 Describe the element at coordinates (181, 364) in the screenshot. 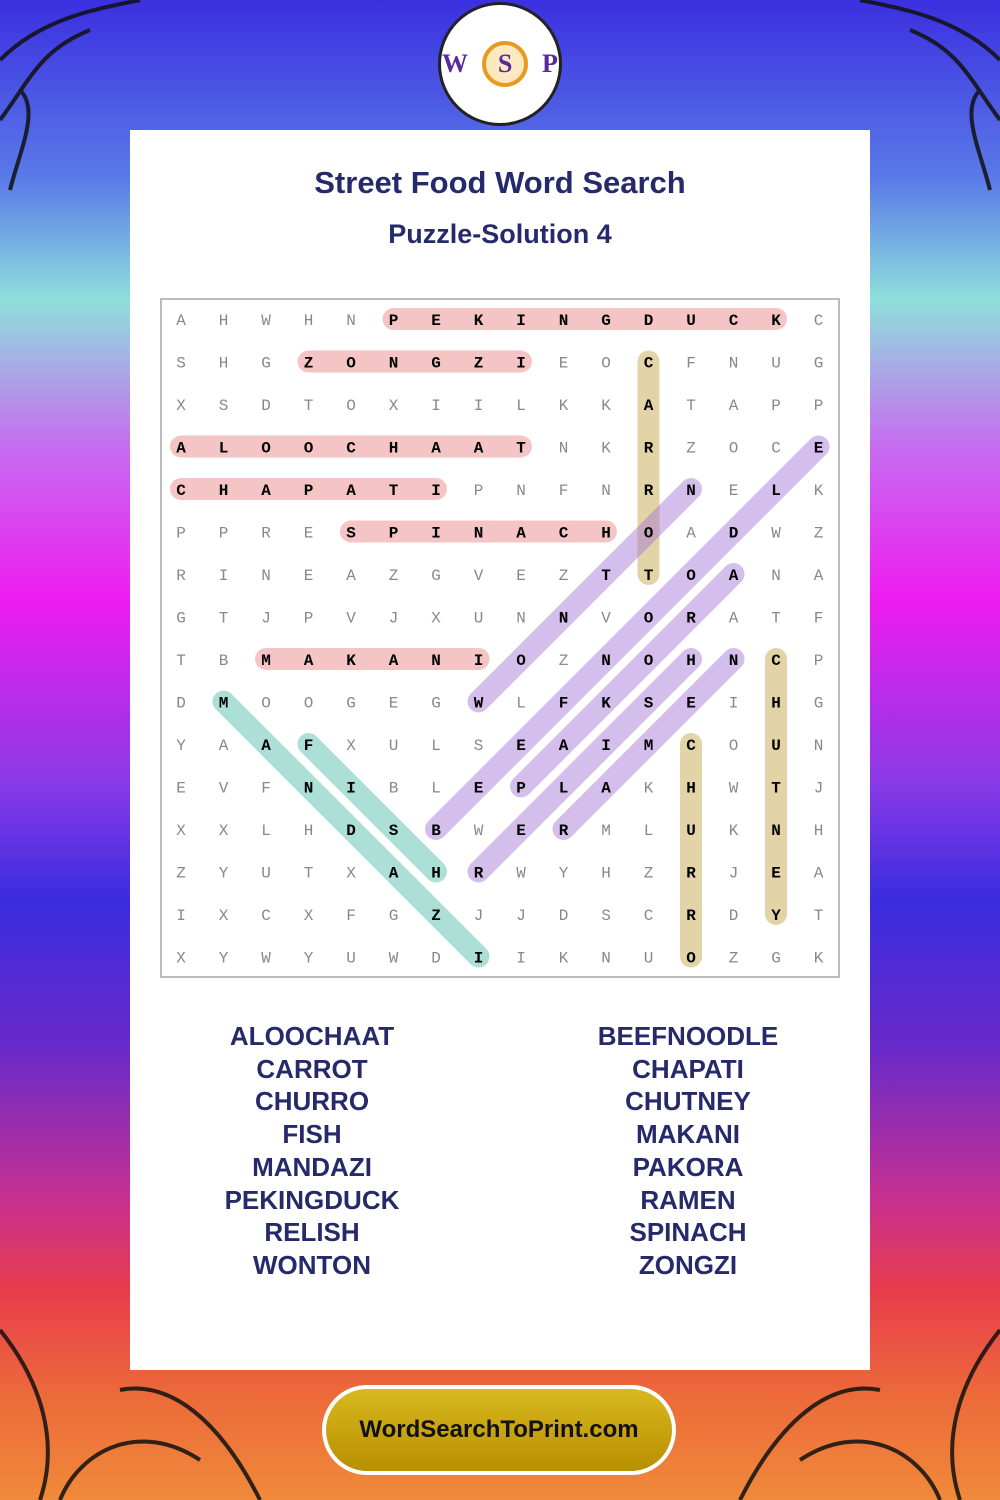

I see `grid-letter: S` at that location.